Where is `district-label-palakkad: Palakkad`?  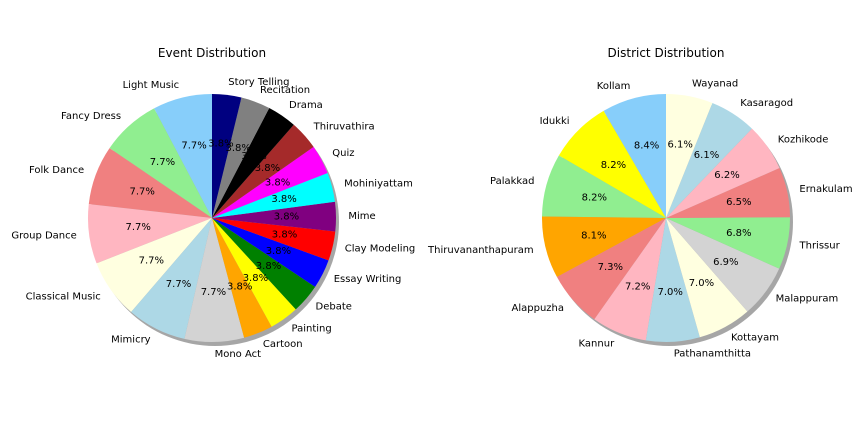
district-label-palakkad: Palakkad is located at coordinates (512, 181).